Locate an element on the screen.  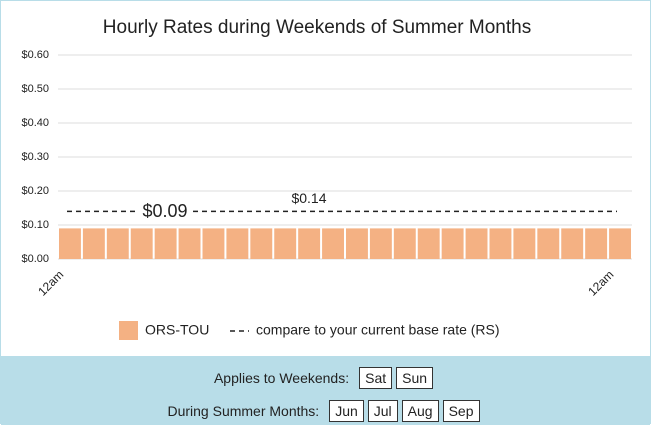
filter-option: Jul is located at coordinates (382, 411).